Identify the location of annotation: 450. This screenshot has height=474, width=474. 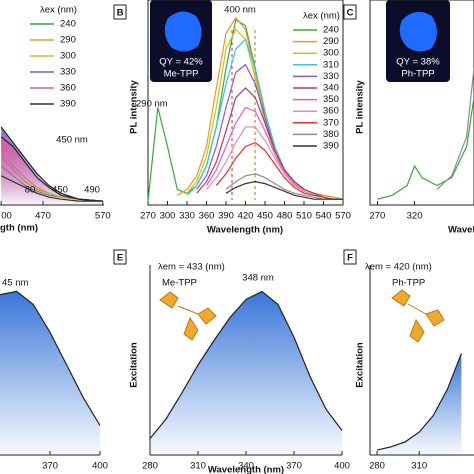
(60, 190).